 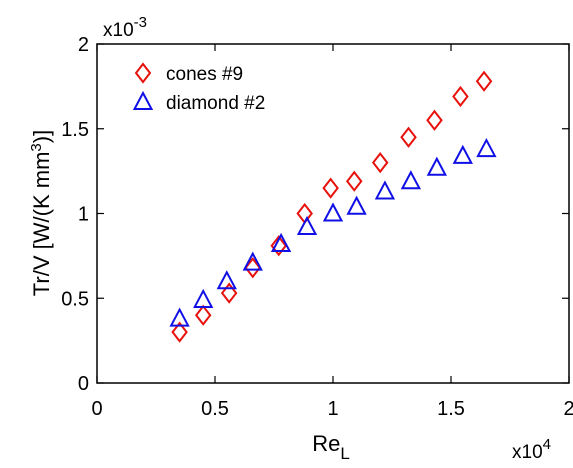 What do you see at coordinates (568, 409) in the screenshot?
I see `x-tick-label: 2` at bounding box center [568, 409].